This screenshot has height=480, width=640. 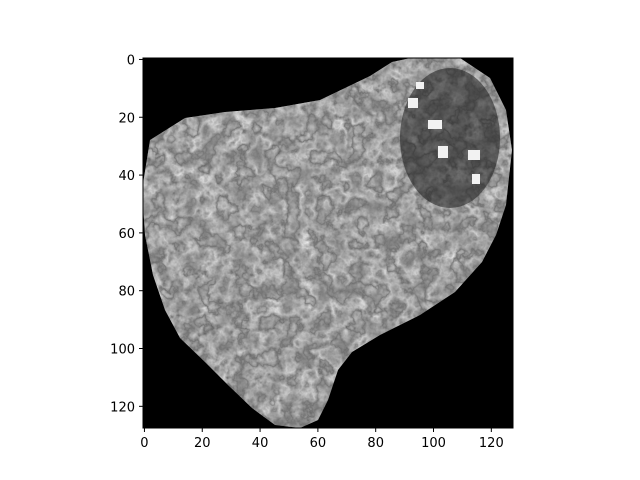 I want to click on x-tick-label: 120, so click(x=491, y=443).